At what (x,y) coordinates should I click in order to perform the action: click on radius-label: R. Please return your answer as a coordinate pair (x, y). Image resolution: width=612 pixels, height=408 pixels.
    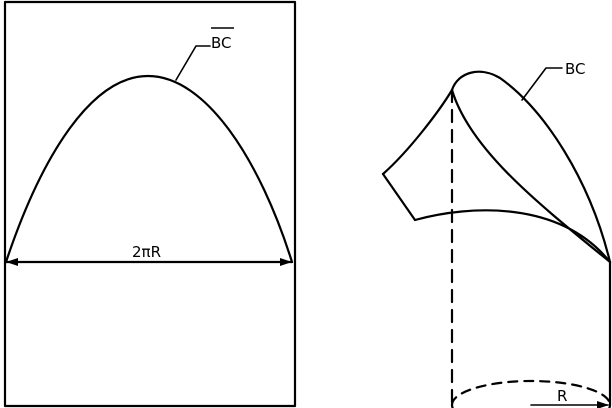
    Looking at the image, I should click on (562, 396).